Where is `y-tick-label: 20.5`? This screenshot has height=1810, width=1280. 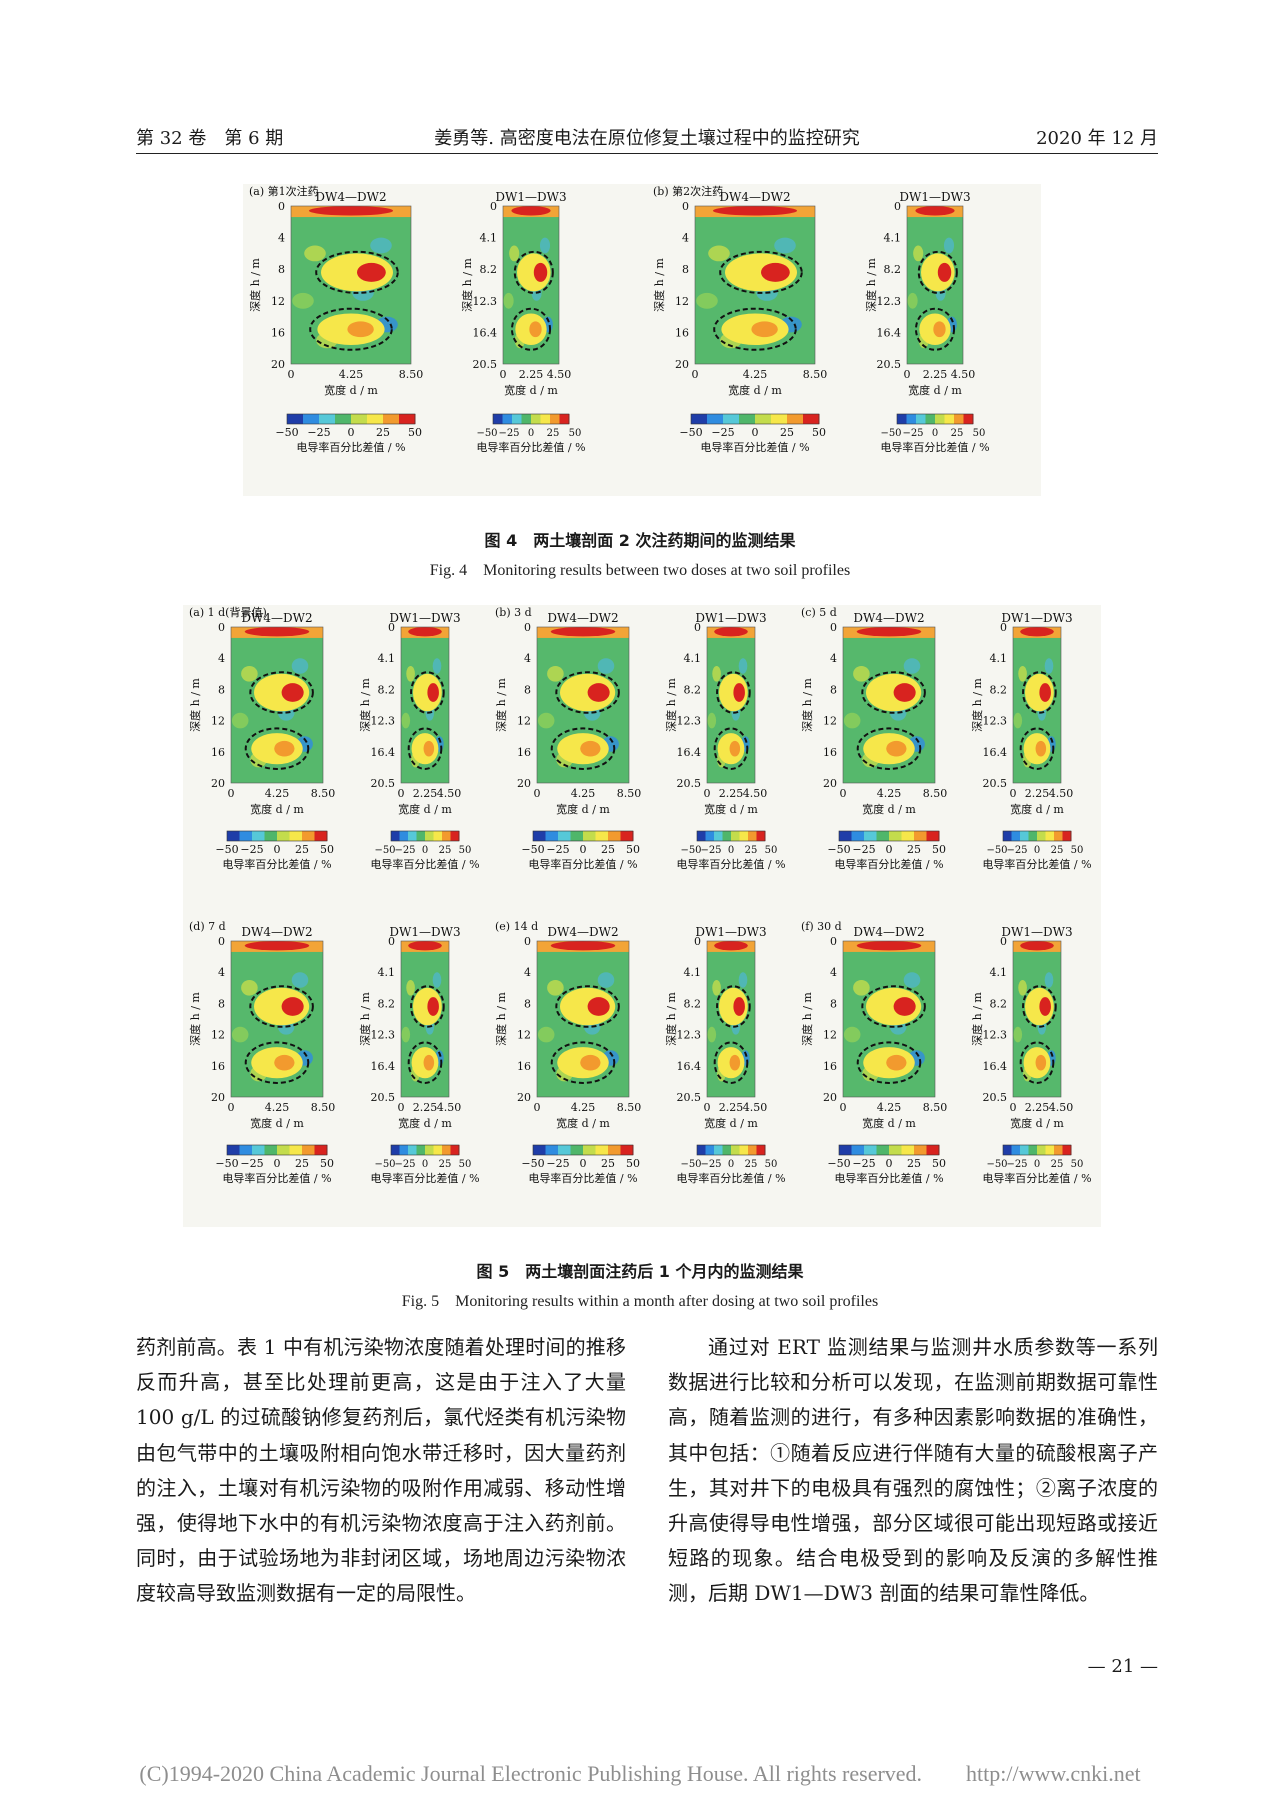 y-tick-label: 20.5 is located at coordinates (995, 1097).